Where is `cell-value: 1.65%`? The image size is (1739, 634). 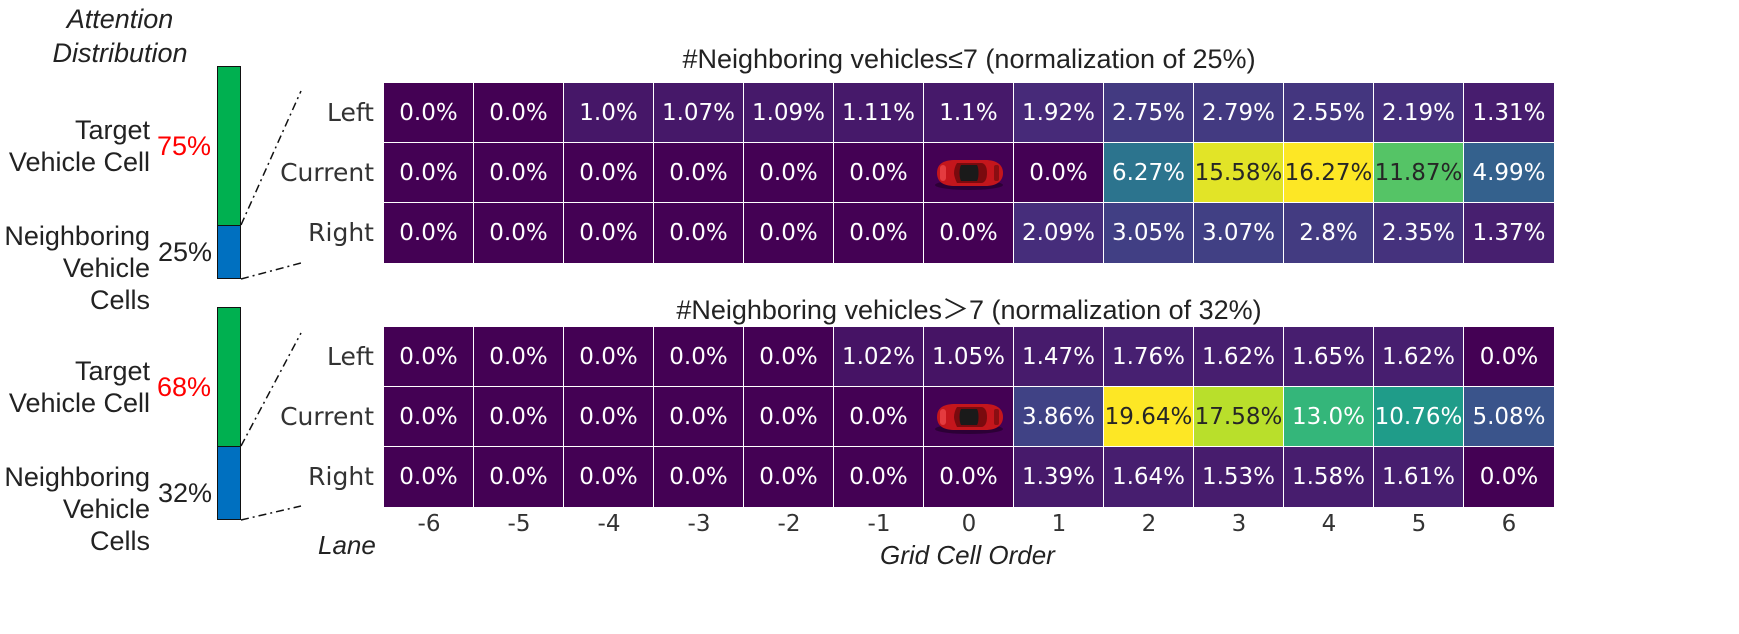
cell-value: 1.65% is located at coordinates (1328, 356).